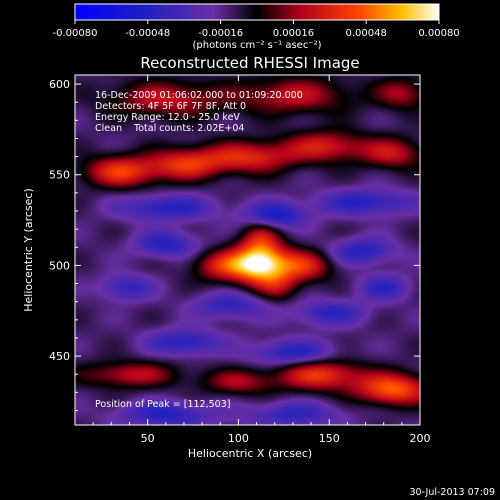  I want to click on y-tick-label: 500, so click(59, 265).